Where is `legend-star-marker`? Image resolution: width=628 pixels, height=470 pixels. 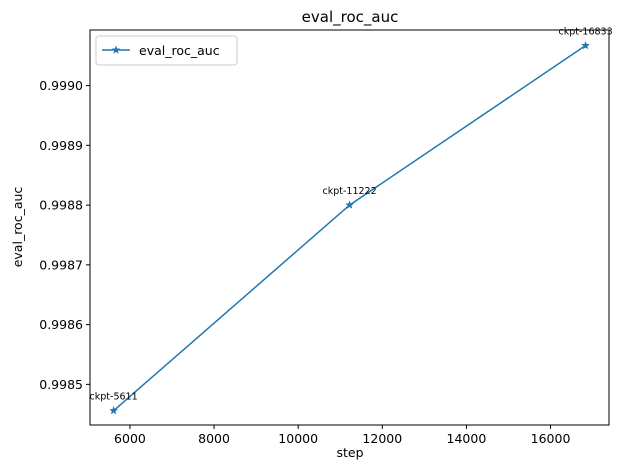
legend-star-marker is located at coordinates (116, 49).